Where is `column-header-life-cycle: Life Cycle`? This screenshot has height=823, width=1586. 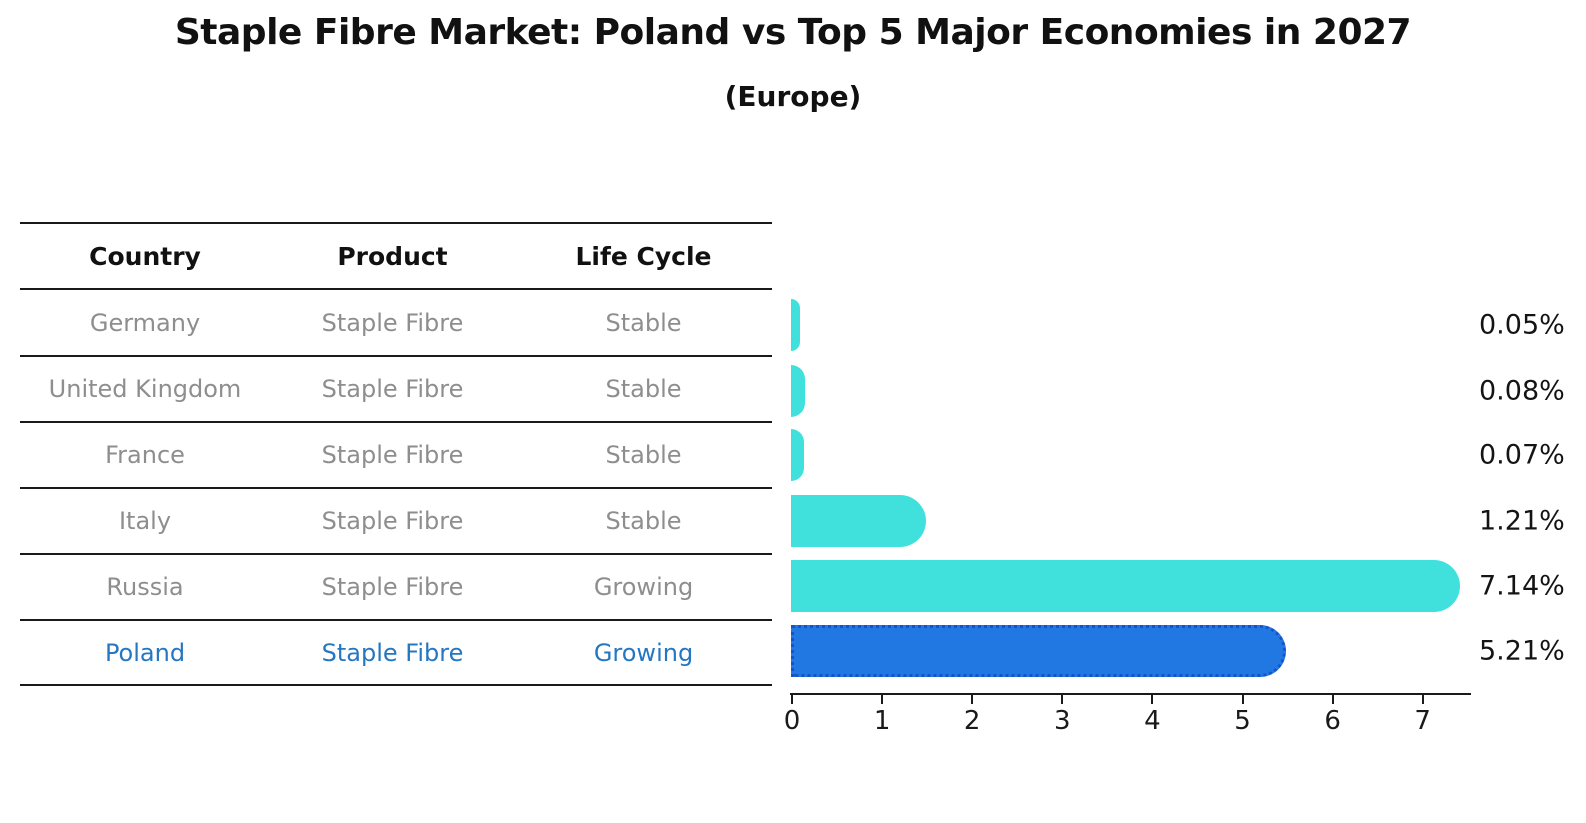
column-header-life-cycle: Life Cycle is located at coordinates (643, 256).